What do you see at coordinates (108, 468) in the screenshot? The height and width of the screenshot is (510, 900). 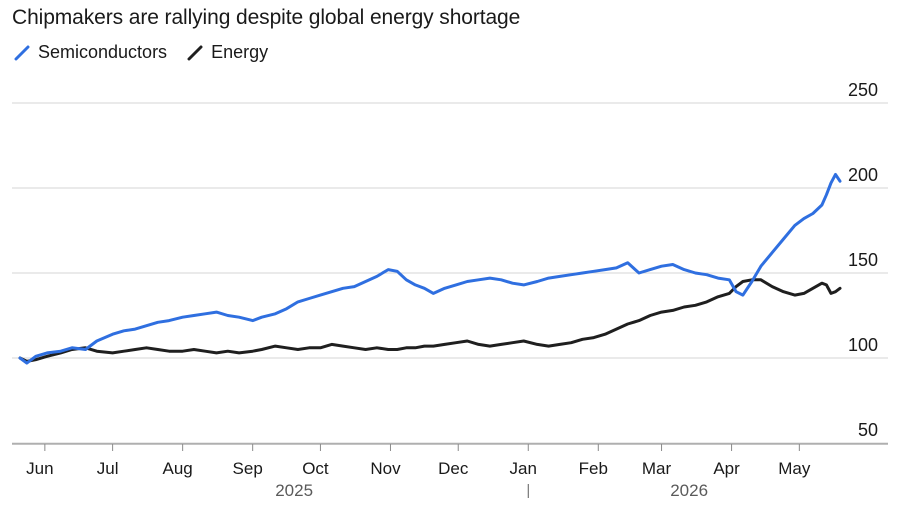 I see `x-tick-label-jul: Jul` at bounding box center [108, 468].